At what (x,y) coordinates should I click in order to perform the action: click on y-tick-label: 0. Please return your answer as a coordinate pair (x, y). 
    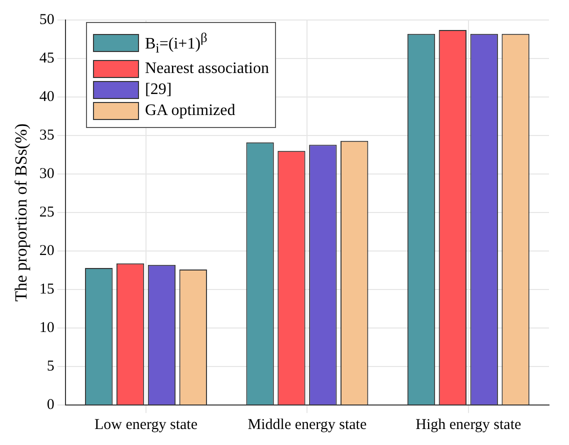
    Looking at the image, I should click on (50, 404).